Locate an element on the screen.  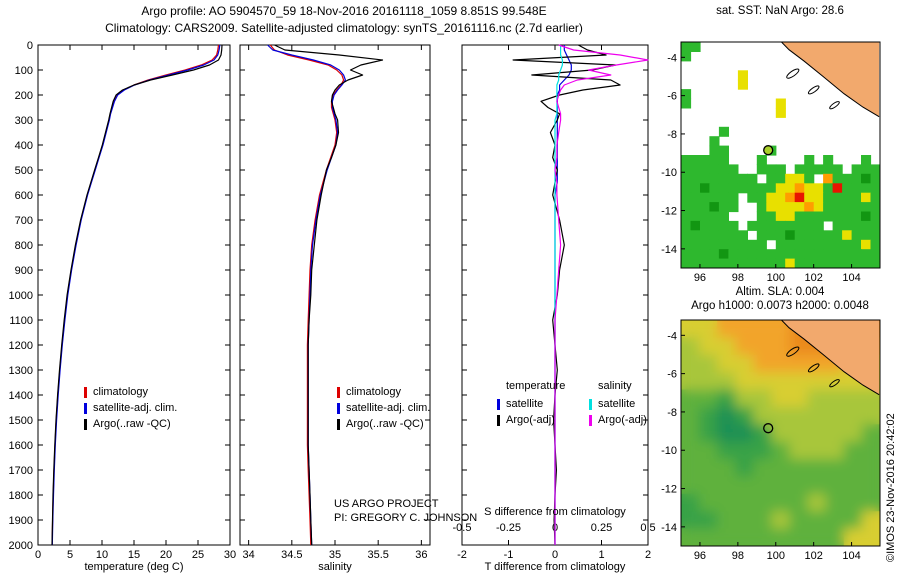
project-note-line1: US ARGO PROJECT is located at coordinates (386, 504).